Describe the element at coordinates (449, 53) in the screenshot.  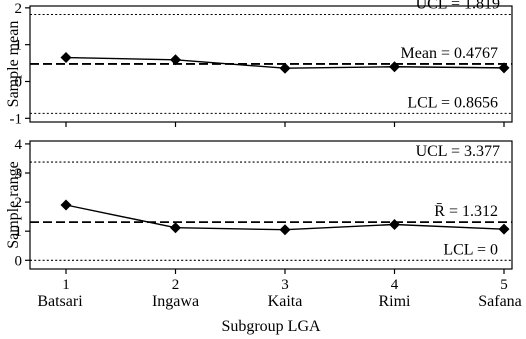
I see `xbar-ref-label-1: Mean = 0.4767` at that location.